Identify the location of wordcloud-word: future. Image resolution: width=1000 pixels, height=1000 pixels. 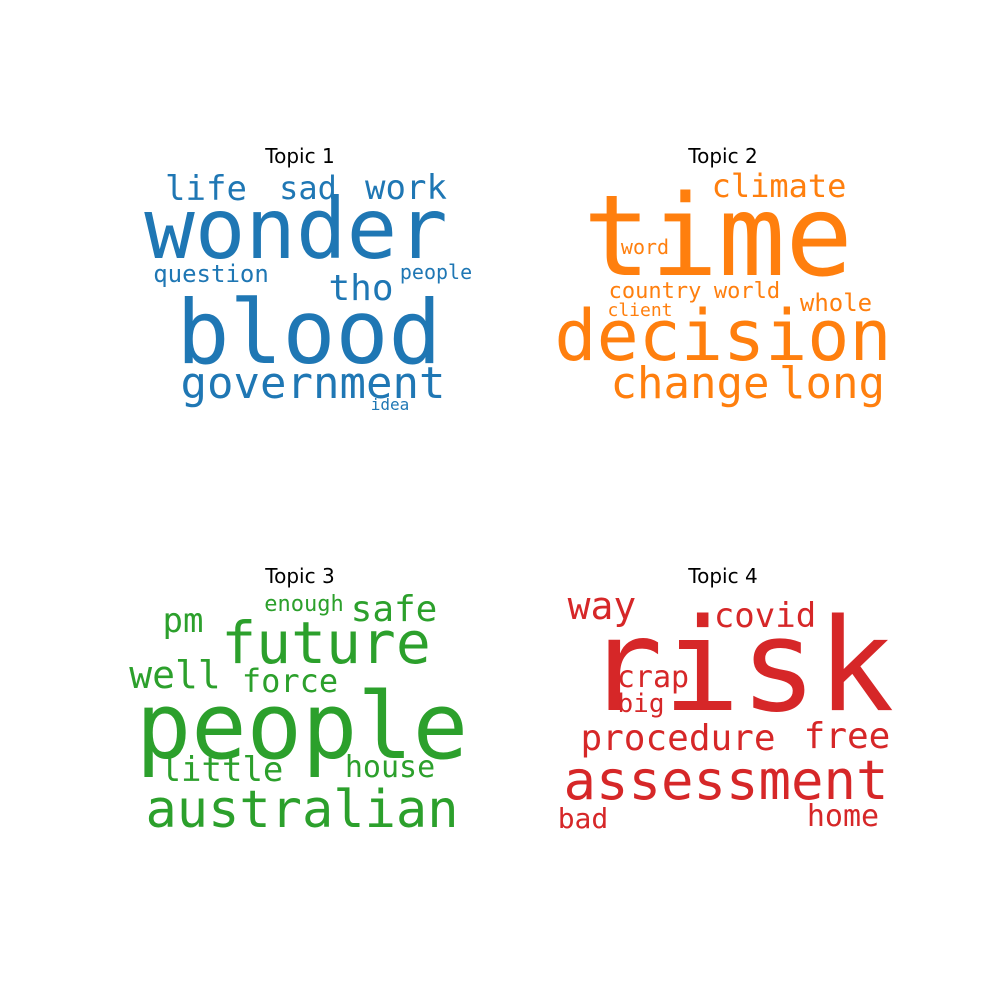
(326, 643).